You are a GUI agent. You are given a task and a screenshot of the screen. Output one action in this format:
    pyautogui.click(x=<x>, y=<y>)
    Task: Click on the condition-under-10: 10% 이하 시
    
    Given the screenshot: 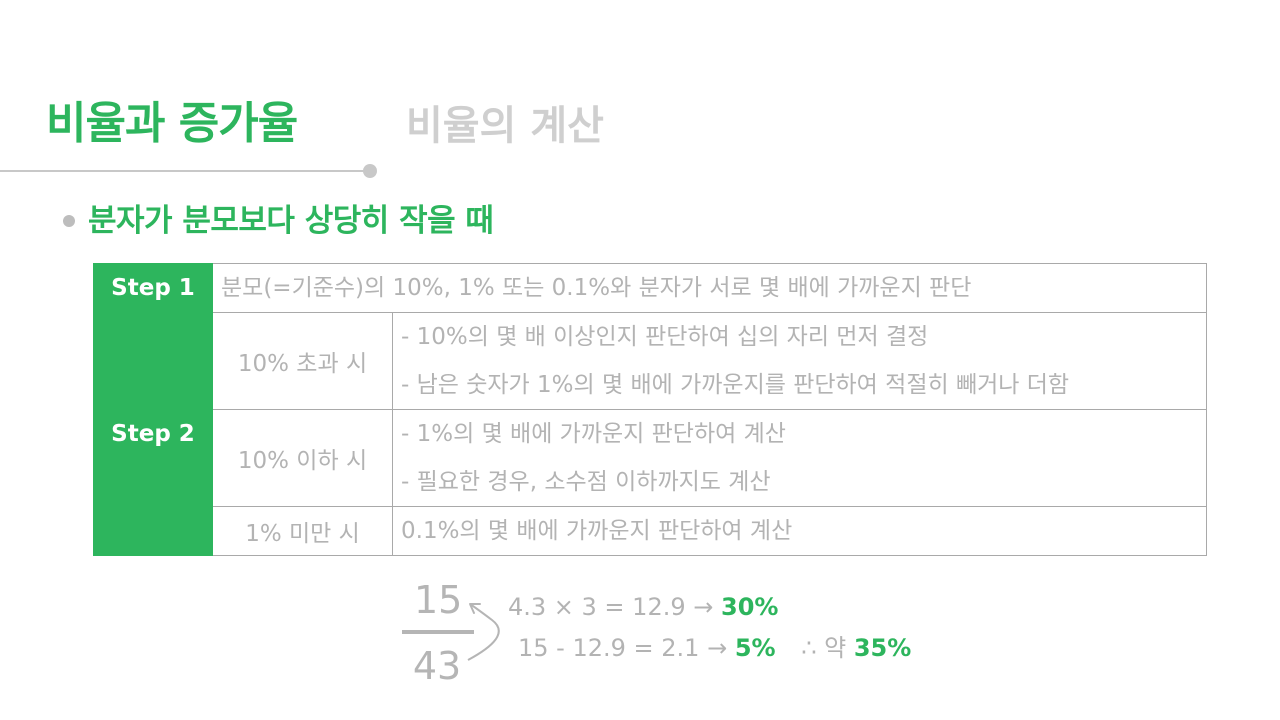 What is the action you would take?
    pyautogui.click(x=302, y=458)
    